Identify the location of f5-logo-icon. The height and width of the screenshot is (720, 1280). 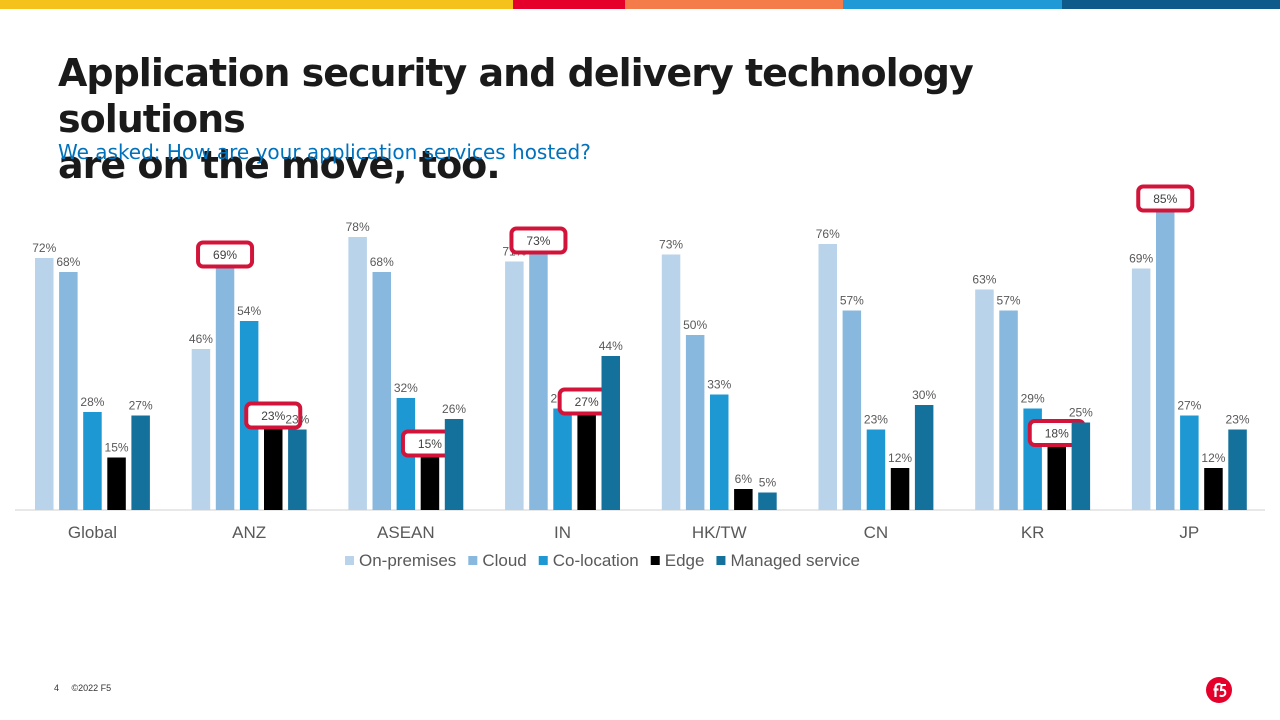
(1219, 690).